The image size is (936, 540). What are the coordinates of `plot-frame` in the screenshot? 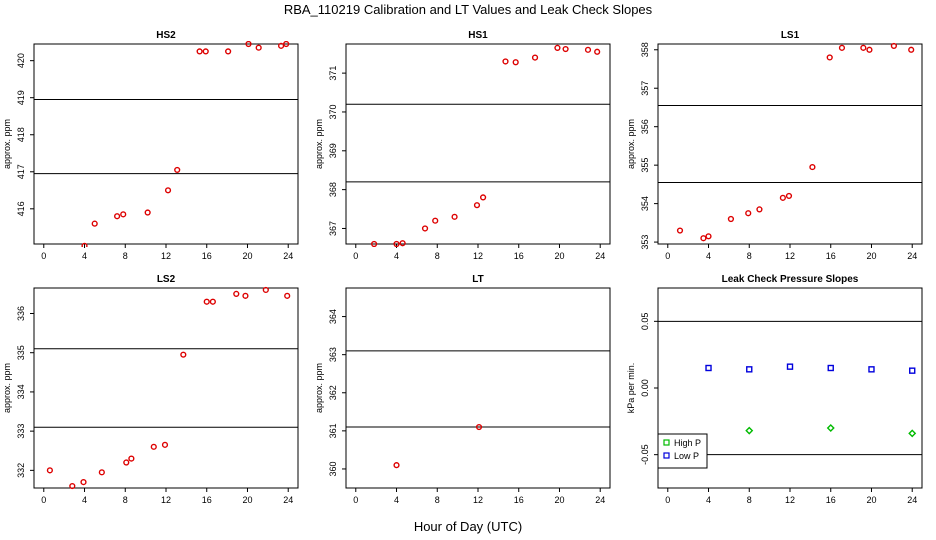 It's located at (790, 144).